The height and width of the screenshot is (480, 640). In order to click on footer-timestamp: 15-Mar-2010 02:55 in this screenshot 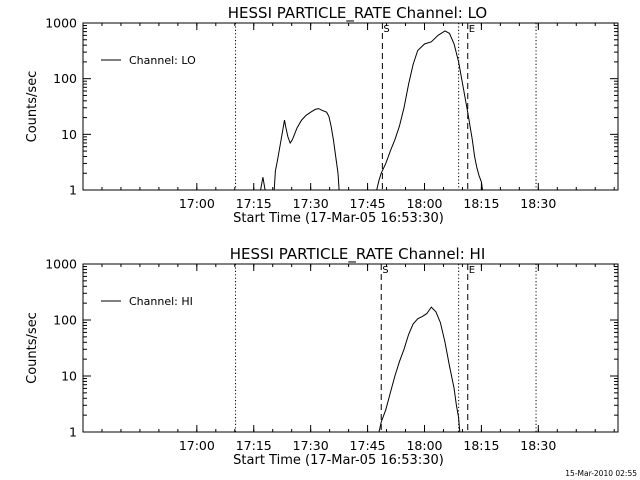, I will do `click(601, 473)`.